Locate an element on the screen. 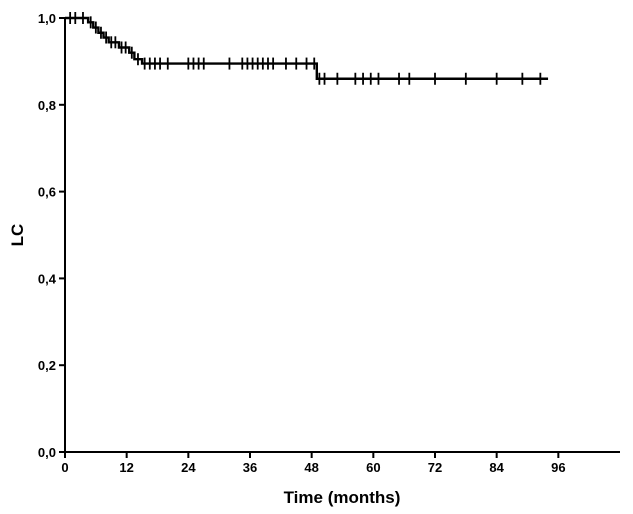  x-axis-title: Time (months) is located at coordinates (342, 497).